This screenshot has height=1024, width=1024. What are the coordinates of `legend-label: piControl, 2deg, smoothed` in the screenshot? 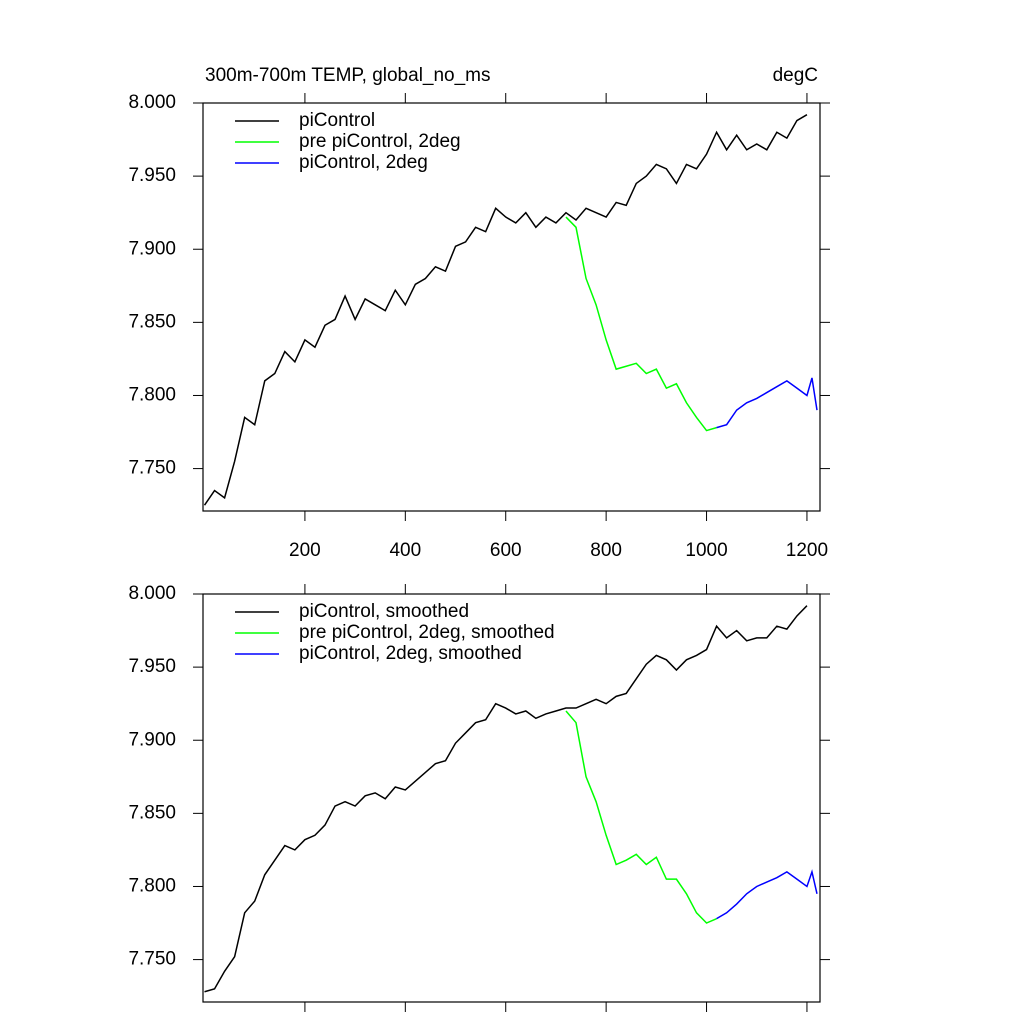 It's located at (410, 653).